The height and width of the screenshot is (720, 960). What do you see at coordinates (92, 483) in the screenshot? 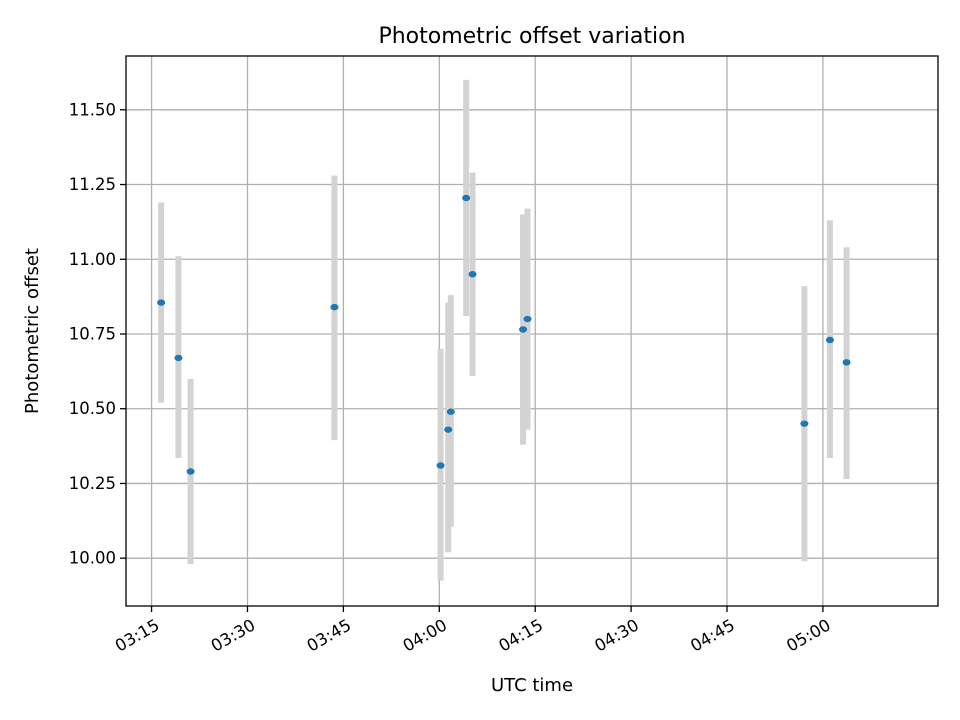
I see `y-tick-label: 10.25` at bounding box center [92, 483].